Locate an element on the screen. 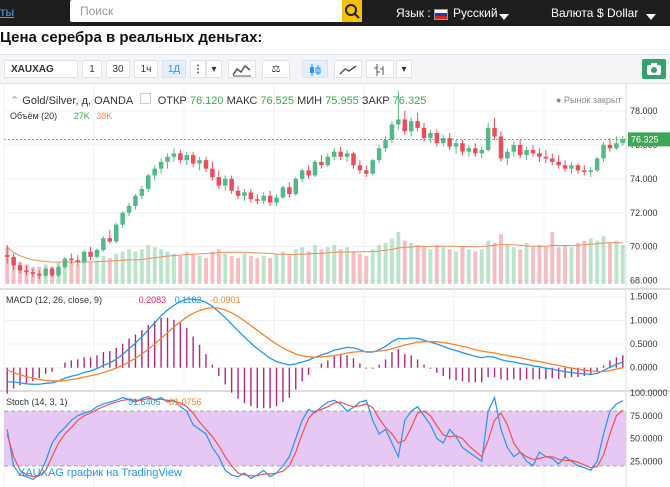 The width and height of the screenshot is (670, 487). camera-icon is located at coordinates (654, 69).